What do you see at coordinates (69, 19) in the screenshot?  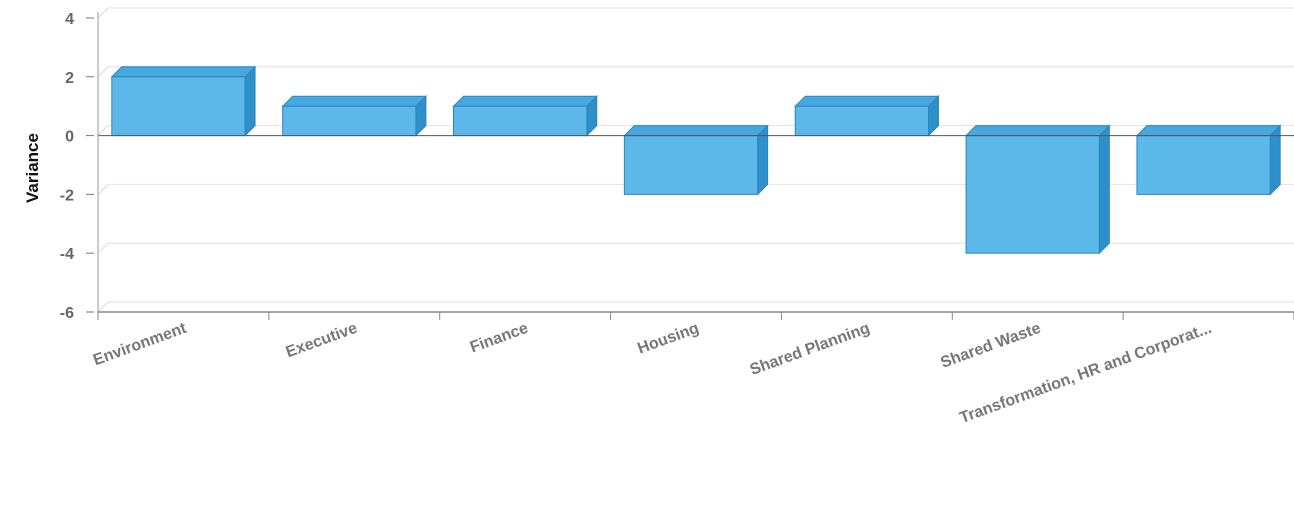 I see `y-tick-label: 4` at bounding box center [69, 19].